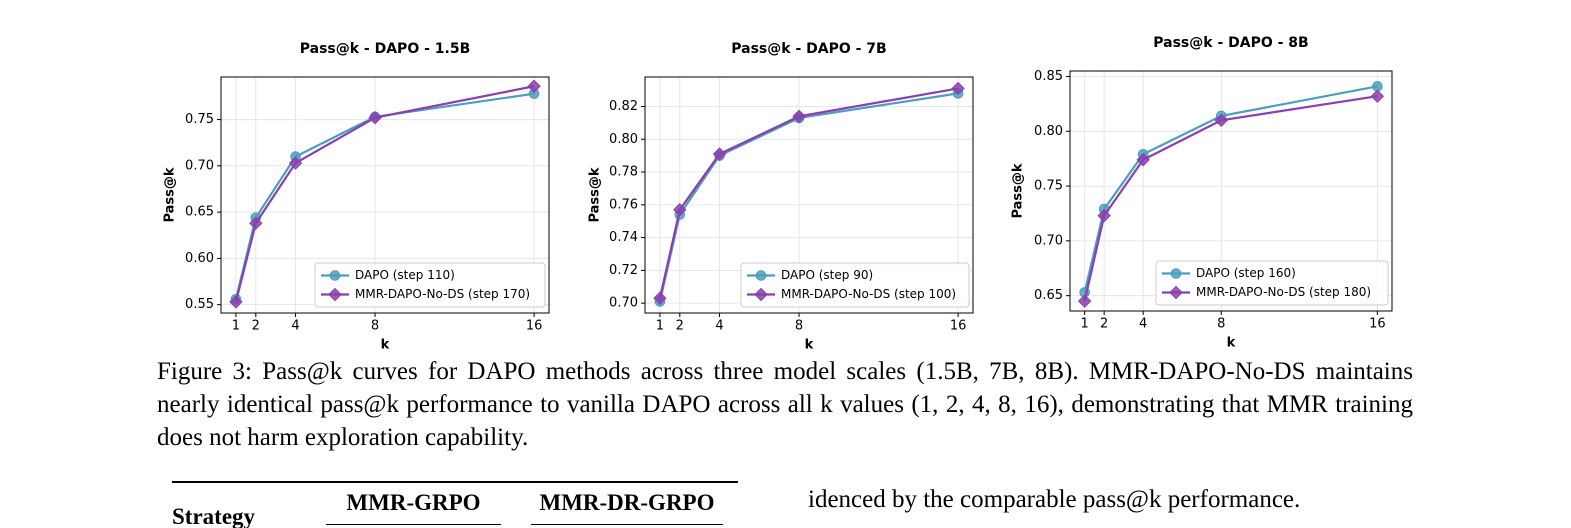 This screenshot has height=528, width=1571. I want to click on table-header: Strategy, so click(214, 516).